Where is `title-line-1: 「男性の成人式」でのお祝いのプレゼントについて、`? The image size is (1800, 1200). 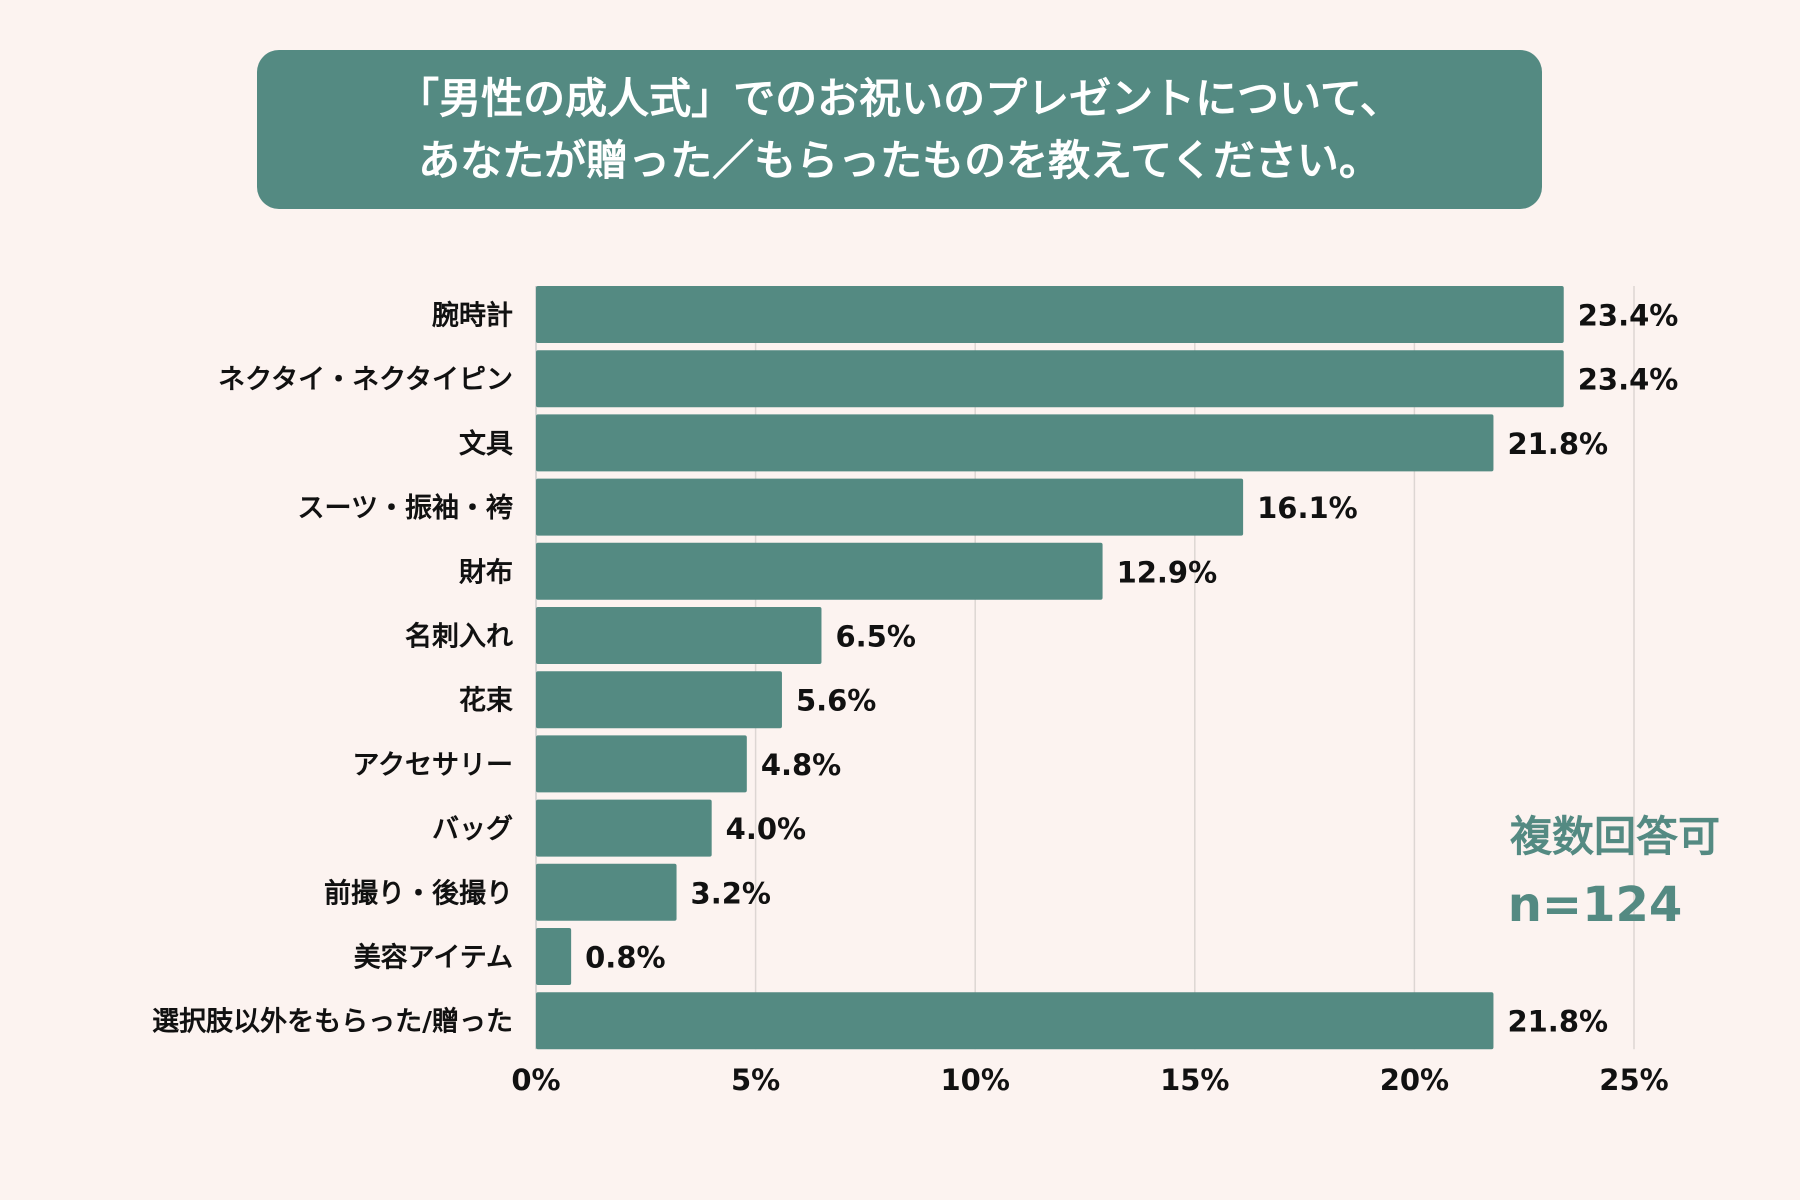
title-line-1: 「男性の成人式」でのお祝いのプレゼントについて、 is located at coordinates (899, 98).